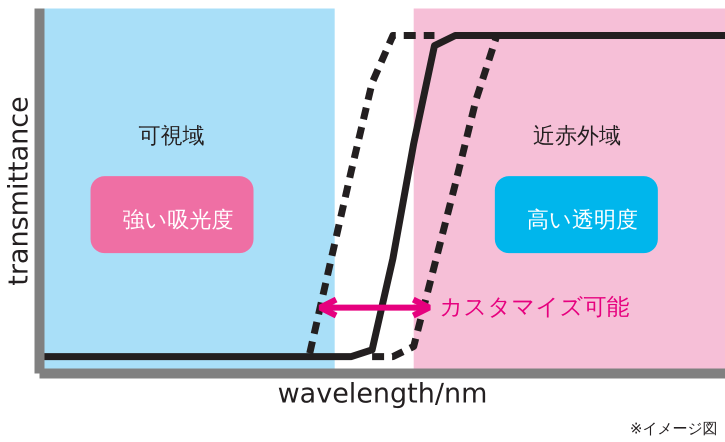  I want to click on annotation: 高い透明度, so click(582, 221).